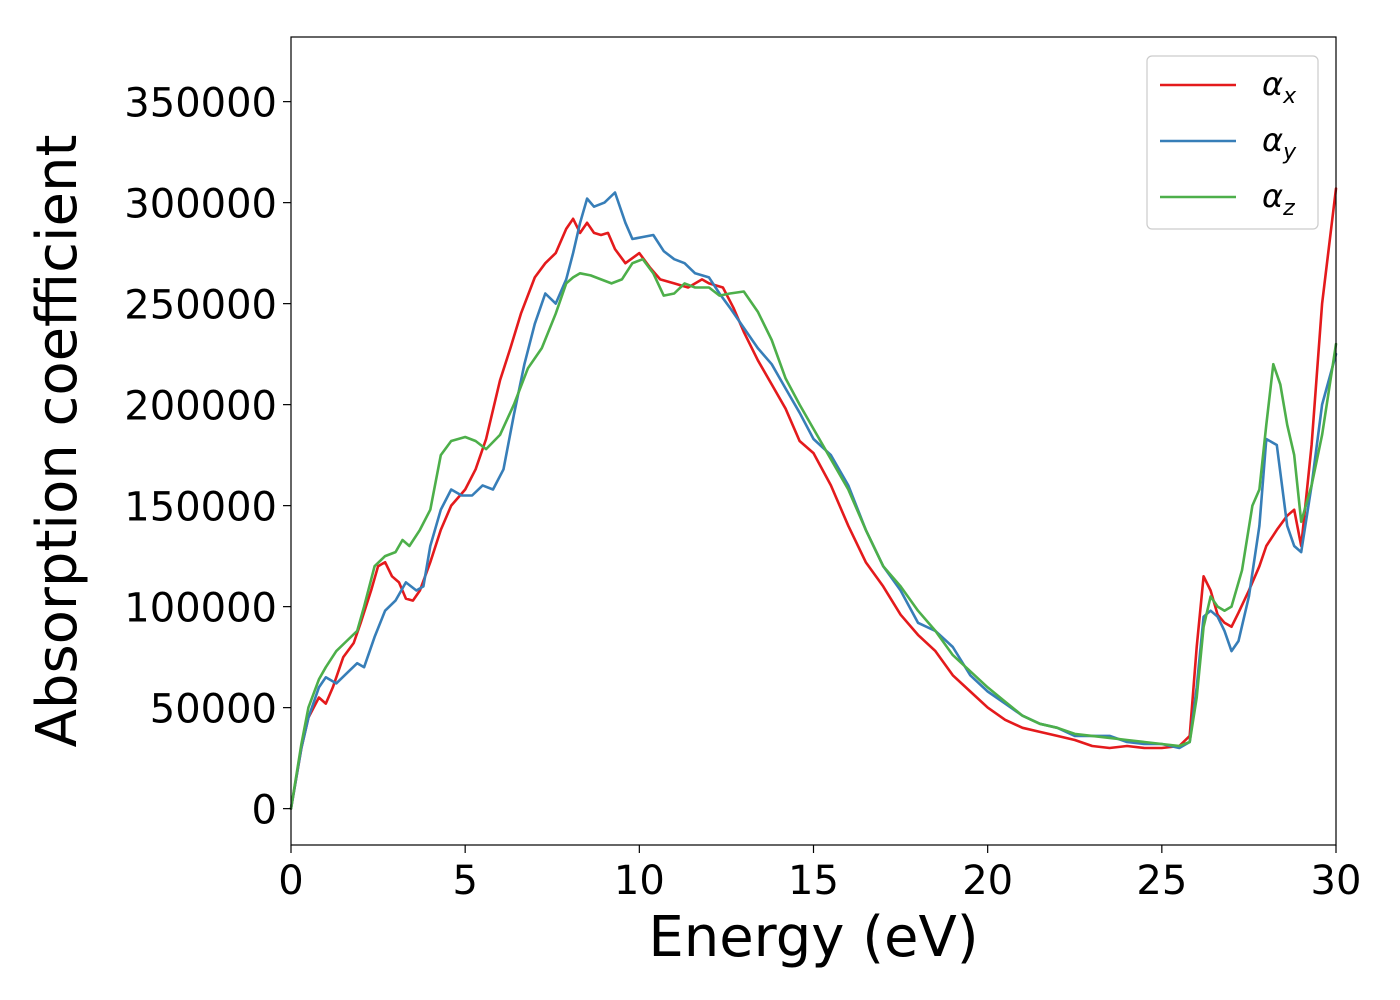  I want to click on y-tick-label: 50000, so click(213, 710).